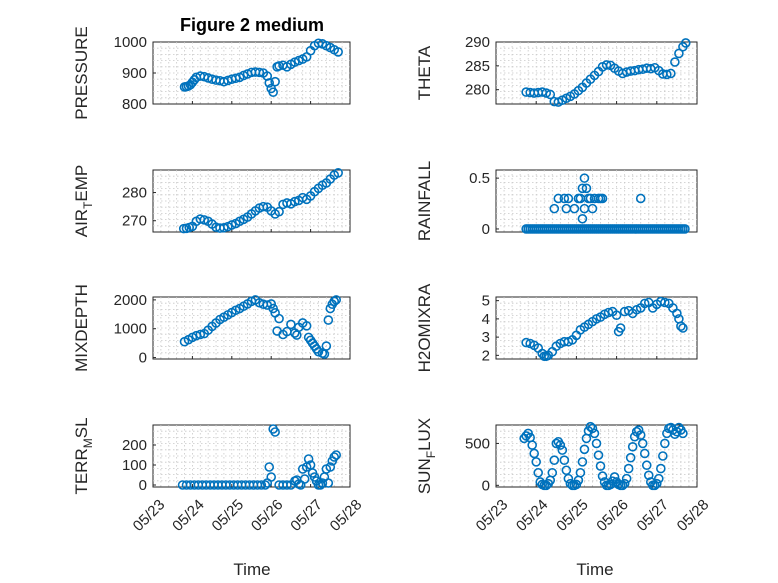 This screenshot has width=778, height=583. What do you see at coordinates (477, 90) in the screenshot?
I see `y-tick-label: 280` at bounding box center [477, 90].